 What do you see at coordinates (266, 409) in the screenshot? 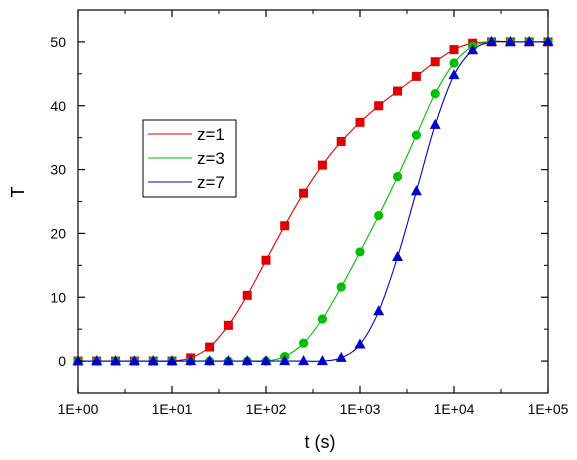
I see `x-tick-label: 1E+02` at bounding box center [266, 409].